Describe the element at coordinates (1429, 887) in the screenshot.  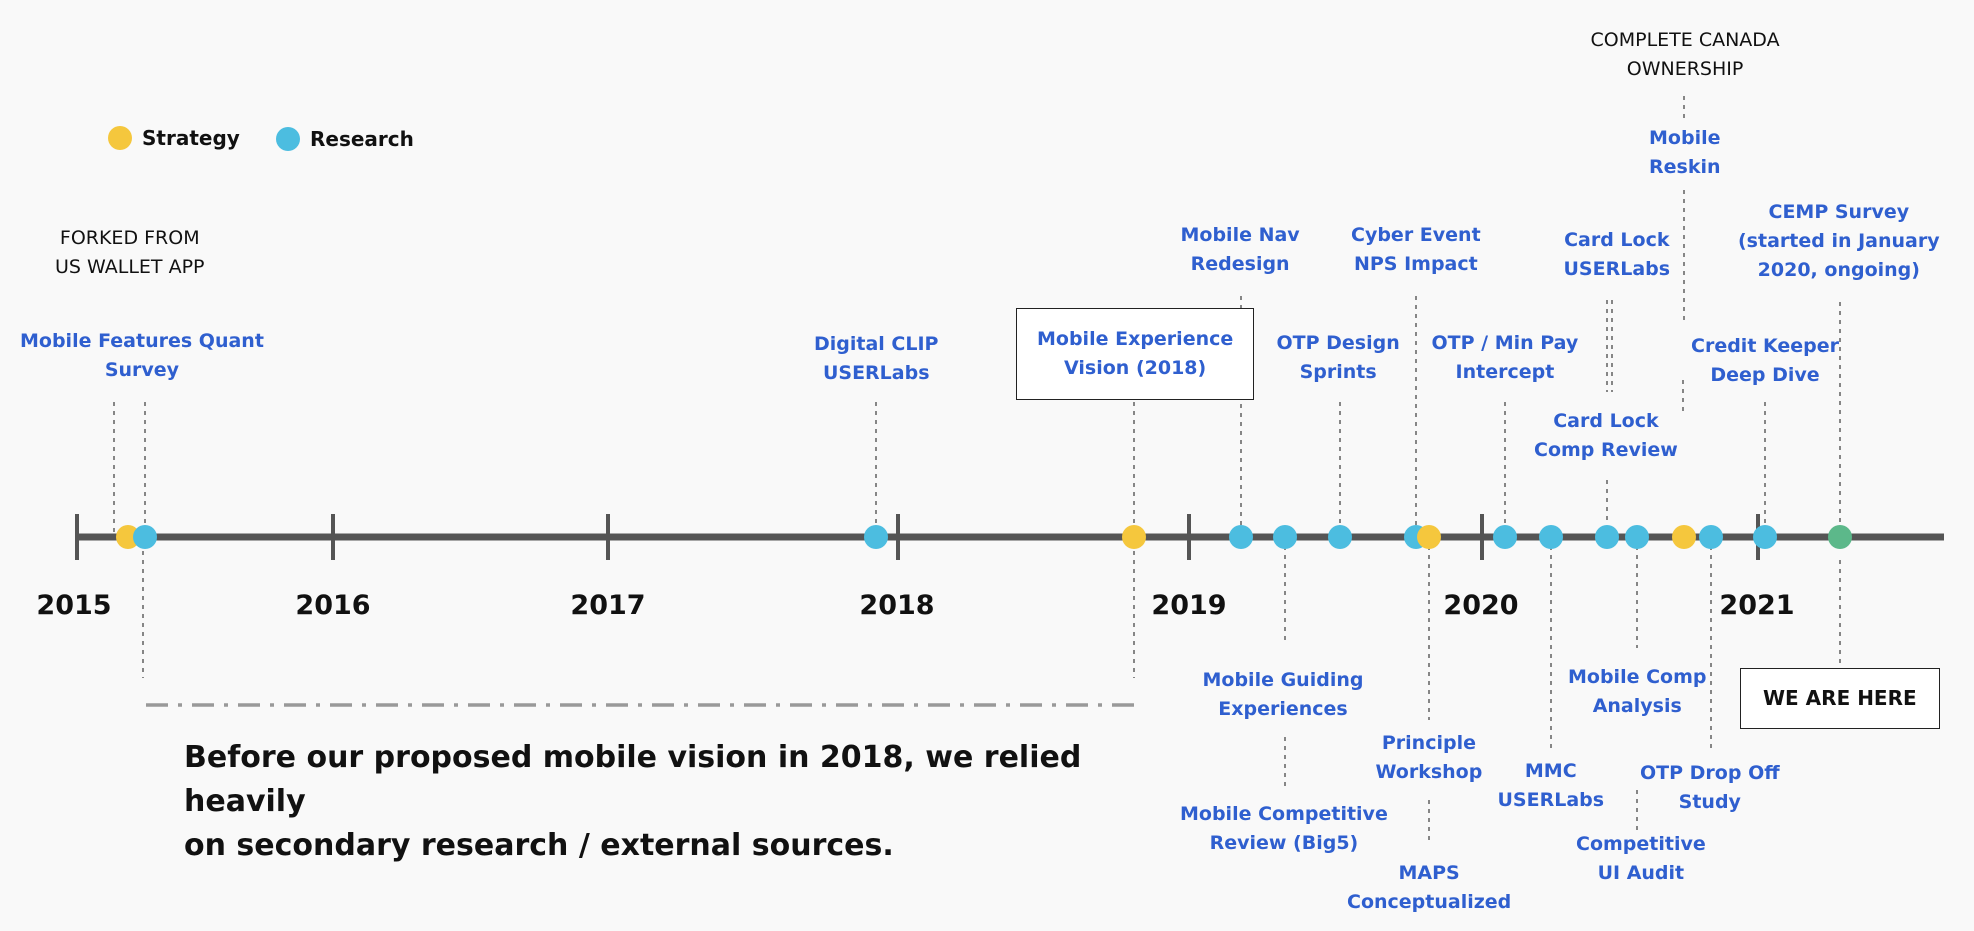
I see `event-label: MAPS Conceptualized` at that location.